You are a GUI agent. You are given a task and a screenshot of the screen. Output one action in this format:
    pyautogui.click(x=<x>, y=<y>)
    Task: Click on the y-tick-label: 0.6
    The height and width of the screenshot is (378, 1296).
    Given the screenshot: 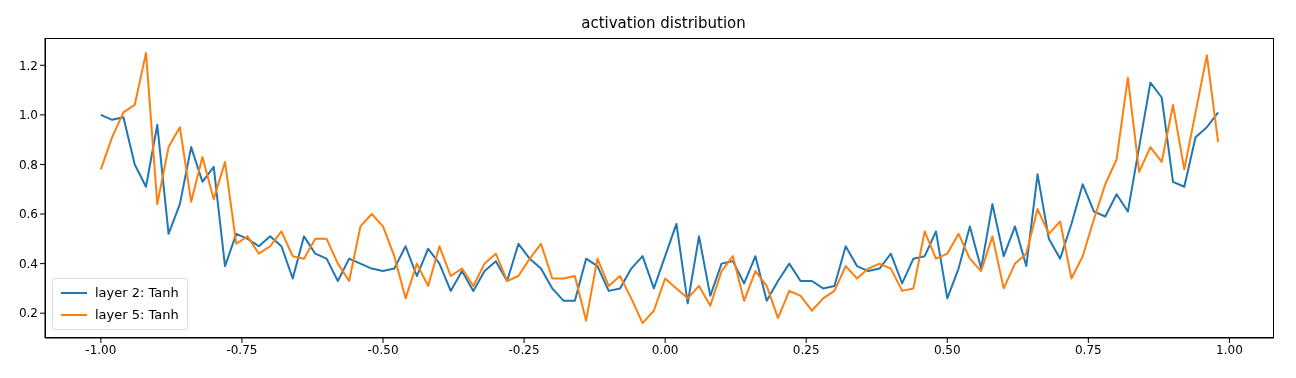 What is the action you would take?
    pyautogui.click(x=28, y=214)
    